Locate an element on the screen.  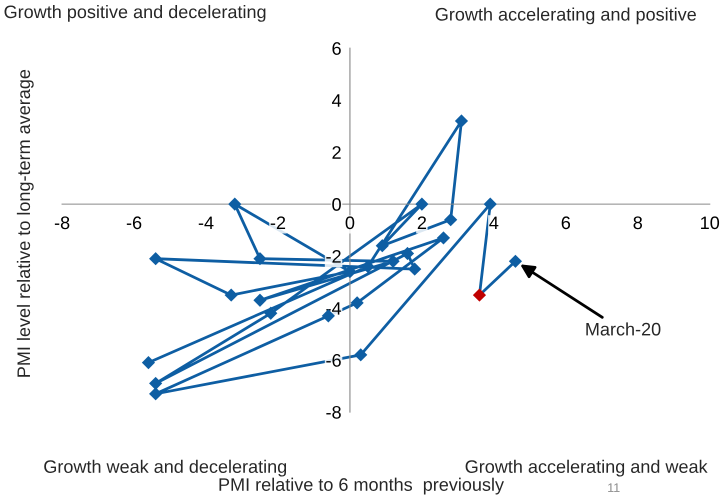
y-tick-label: -2 is located at coordinates (333, 256).